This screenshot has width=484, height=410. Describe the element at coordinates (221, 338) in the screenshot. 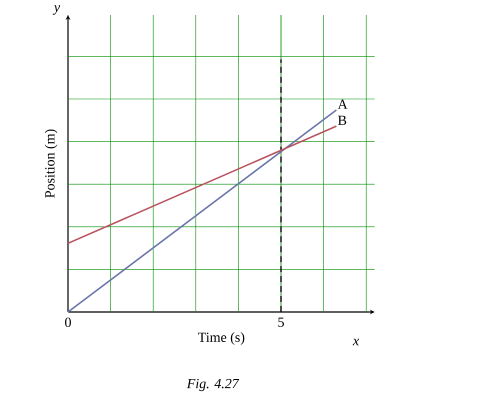

I see `x-axis-title: Time (s)` at that location.